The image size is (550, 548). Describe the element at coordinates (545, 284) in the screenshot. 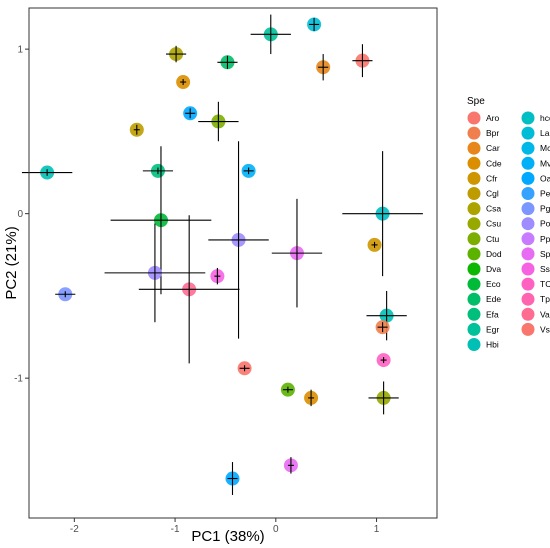

I see `legend-label: TCl` at that location.